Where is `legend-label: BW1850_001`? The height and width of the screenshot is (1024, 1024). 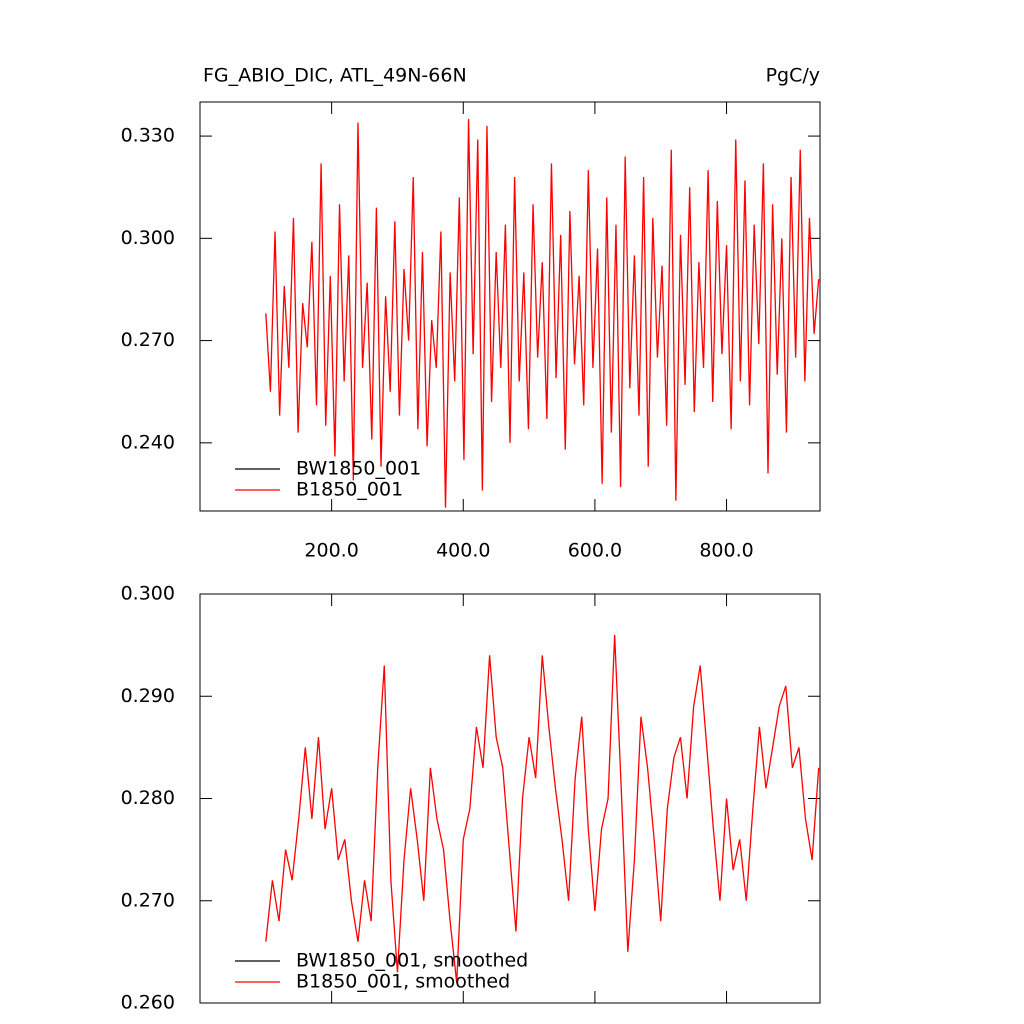
legend-label: BW1850_001 is located at coordinates (358, 469).